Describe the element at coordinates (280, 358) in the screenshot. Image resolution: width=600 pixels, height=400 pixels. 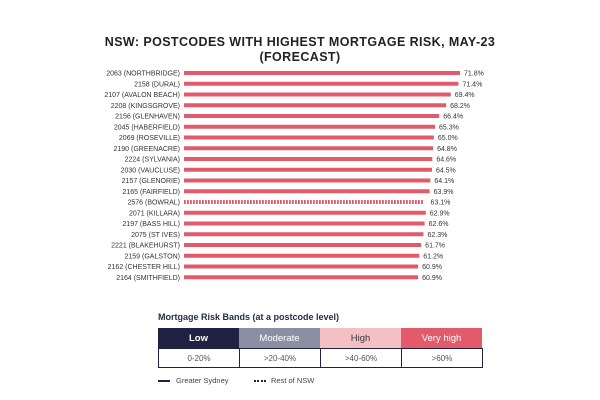
I see `risk-range-moderate: >20-40%` at that location.